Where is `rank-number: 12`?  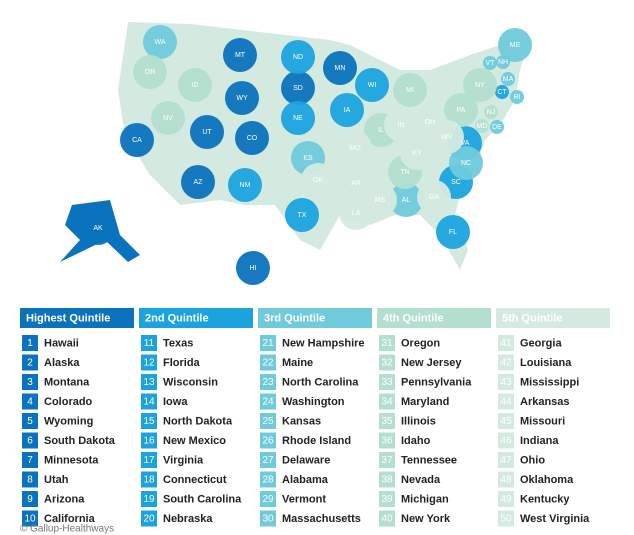
rank-number: 12 is located at coordinates (149, 363).